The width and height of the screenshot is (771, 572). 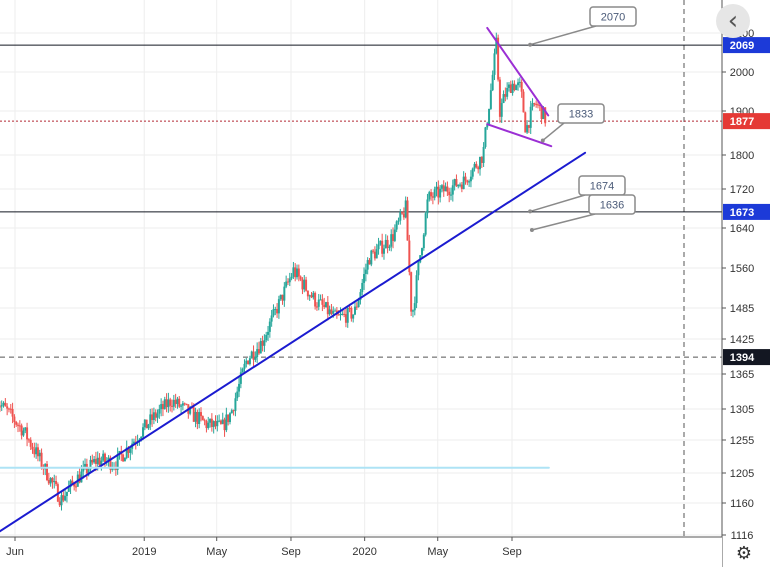 What do you see at coordinates (519, 135) in the screenshot?
I see `trend-line-pennant-lower` at bounding box center [519, 135].